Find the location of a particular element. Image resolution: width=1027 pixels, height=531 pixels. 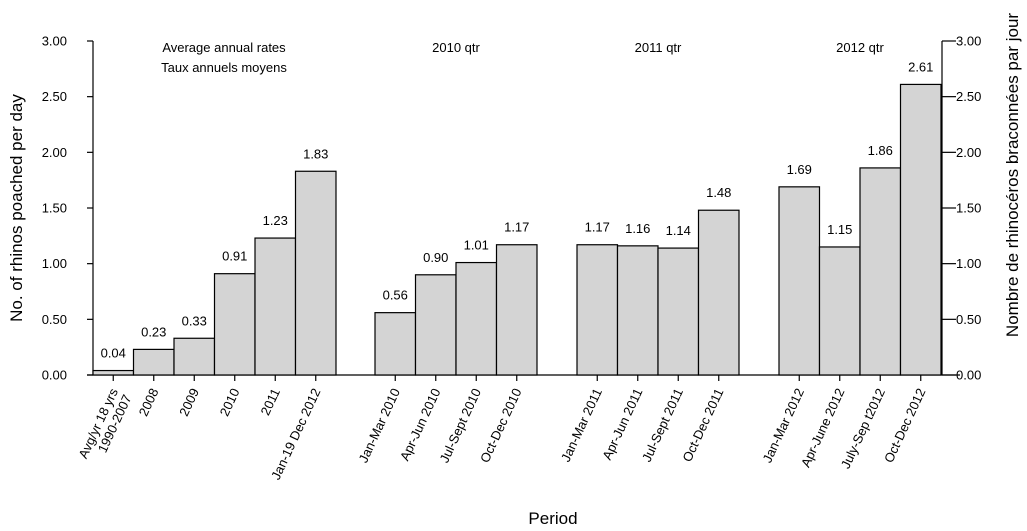

category-label: Jul-Sept 2010 is located at coordinates (460, 425).